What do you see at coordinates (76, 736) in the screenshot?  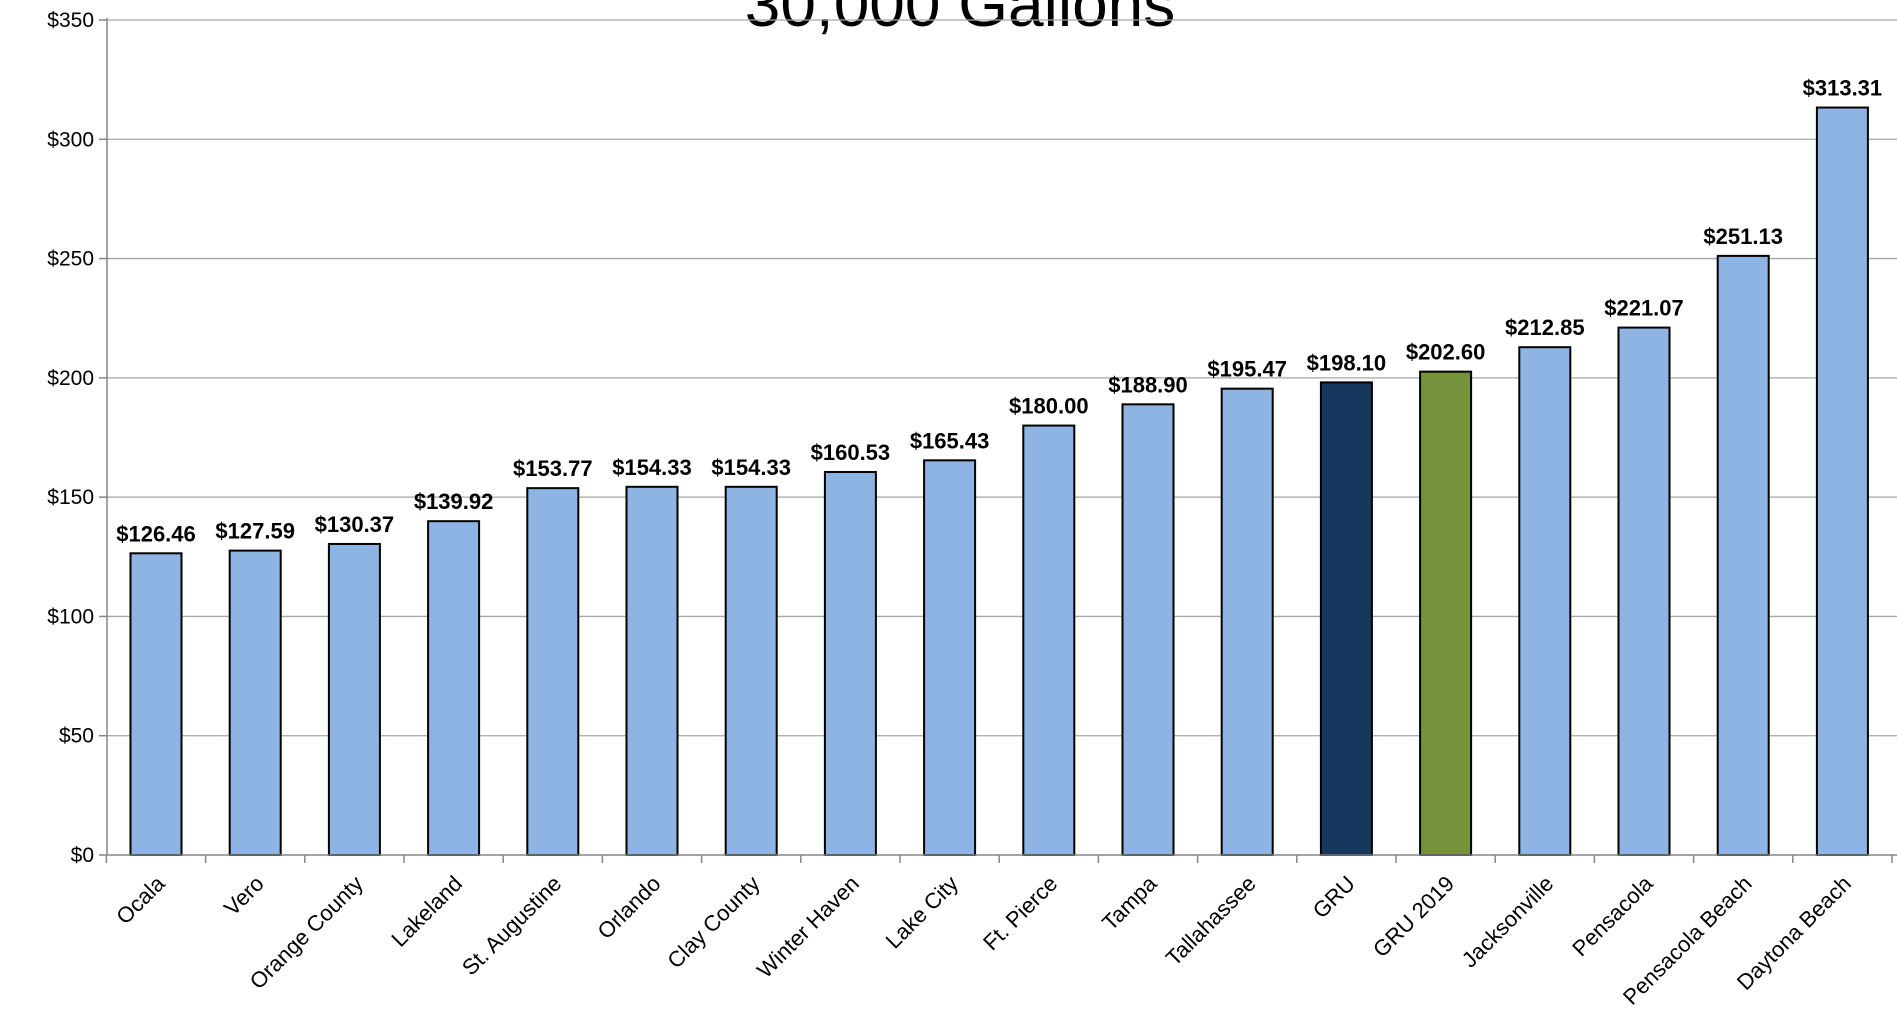 I see `y-tick-label: $50` at bounding box center [76, 736].